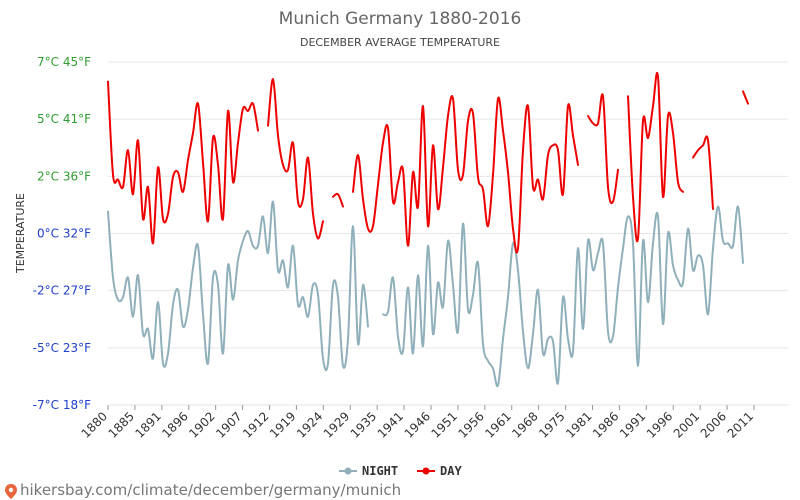 Image resolution: width=800 pixels, height=500 pixels. What do you see at coordinates (551, 424) in the screenshot?
I see `x-tick-label: 1975` at bounding box center [551, 424].